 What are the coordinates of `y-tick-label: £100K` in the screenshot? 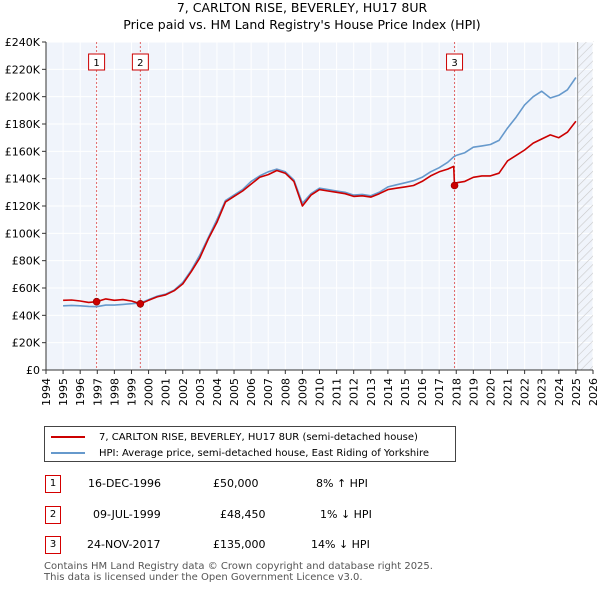 It's located at (23, 233).